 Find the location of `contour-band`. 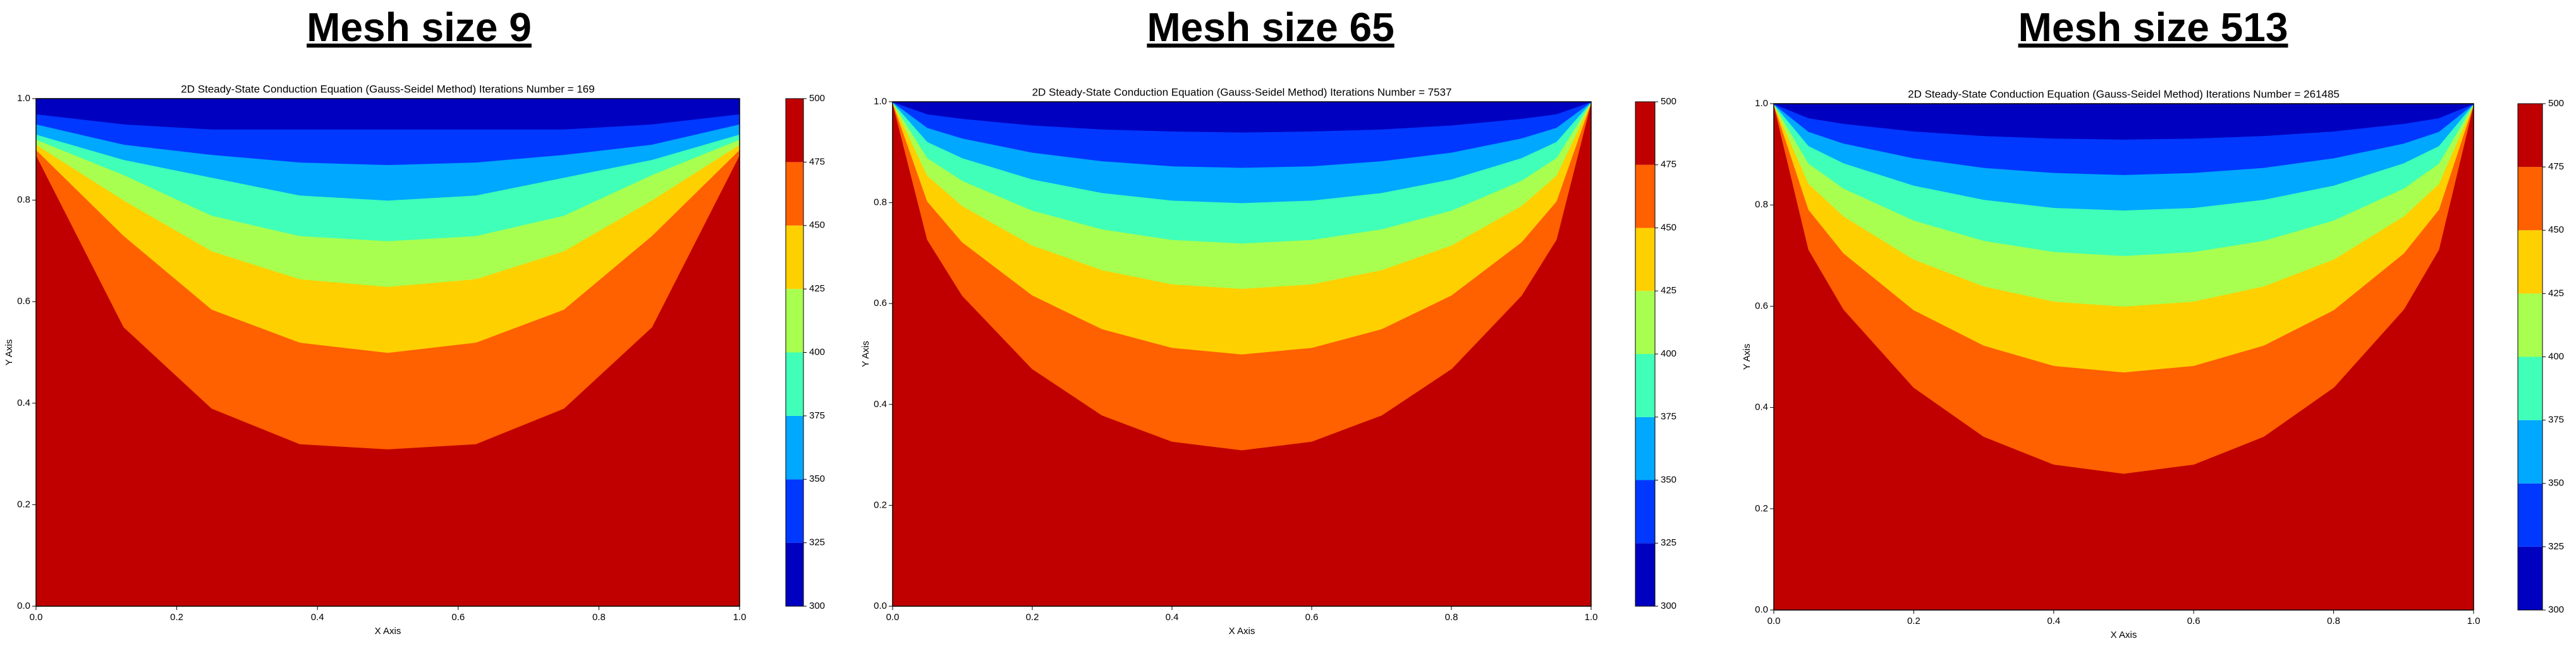

contour-band is located at coordinates (388, 114).